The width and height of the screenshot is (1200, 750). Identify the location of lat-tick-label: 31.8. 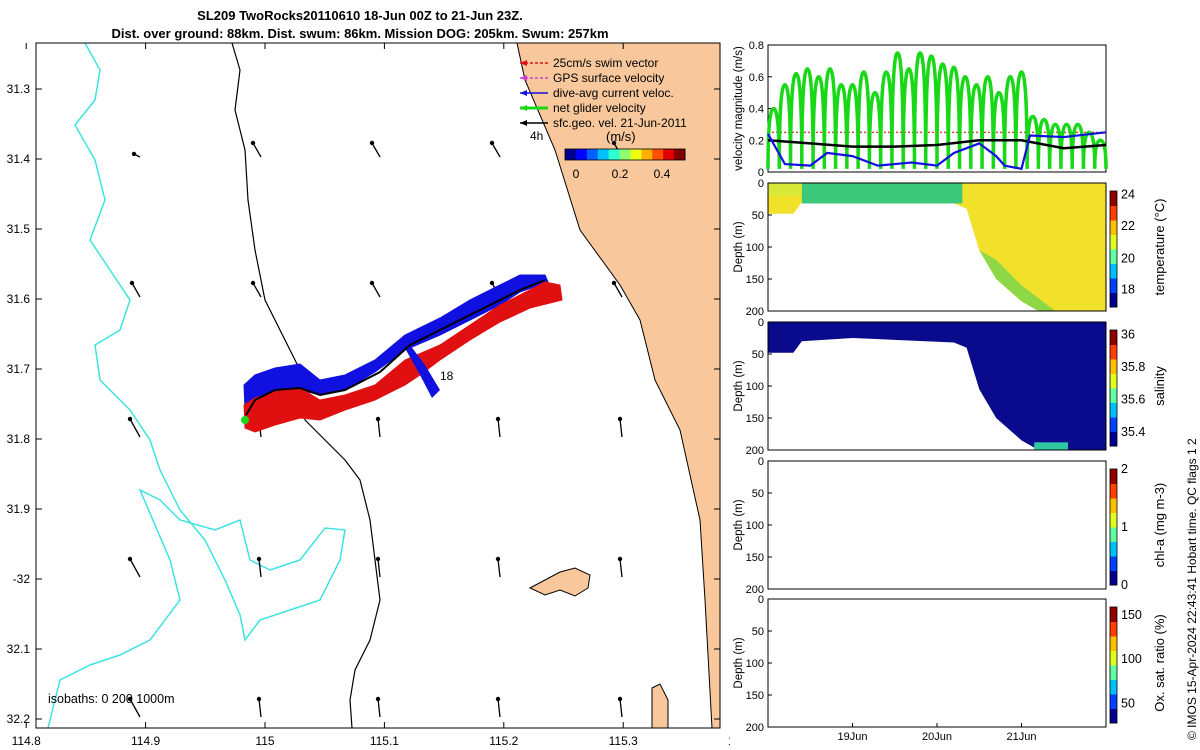
(19, 439).